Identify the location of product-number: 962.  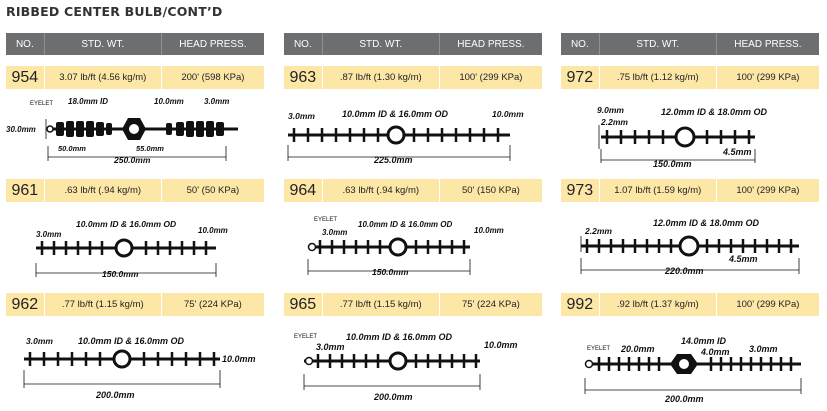
(25, 304).